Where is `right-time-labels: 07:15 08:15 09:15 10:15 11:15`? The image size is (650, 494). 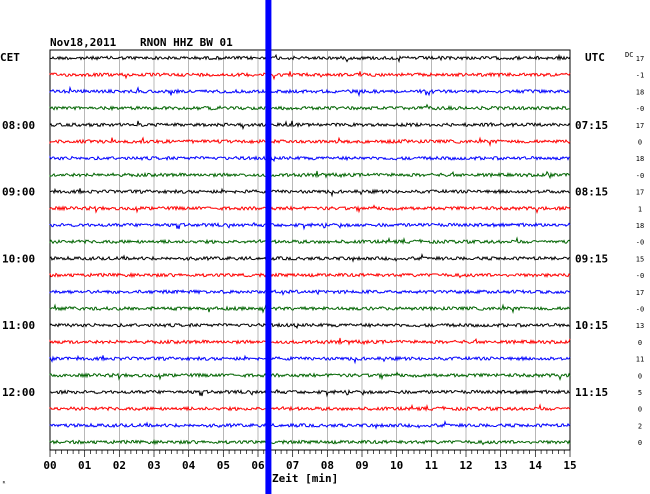
right-time-labels: 07:15 08:15 09:15 10:15 11:15 is located at coordinates (591, 259).